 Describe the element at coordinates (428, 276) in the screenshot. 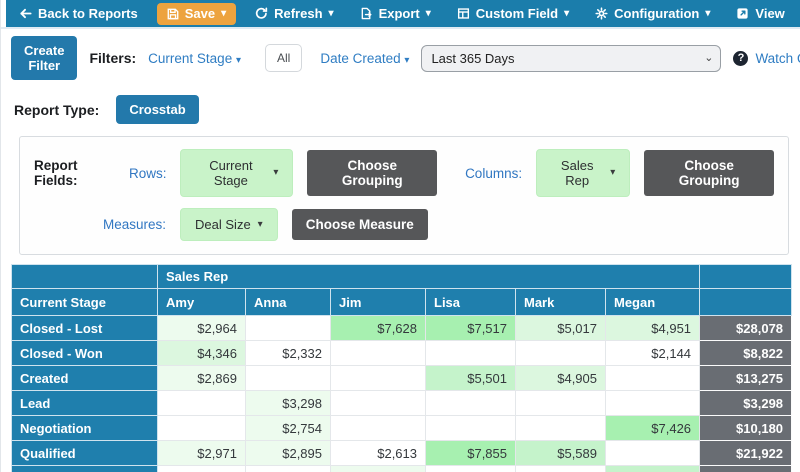

I see `column-group-header: Sales Rep` at that location.